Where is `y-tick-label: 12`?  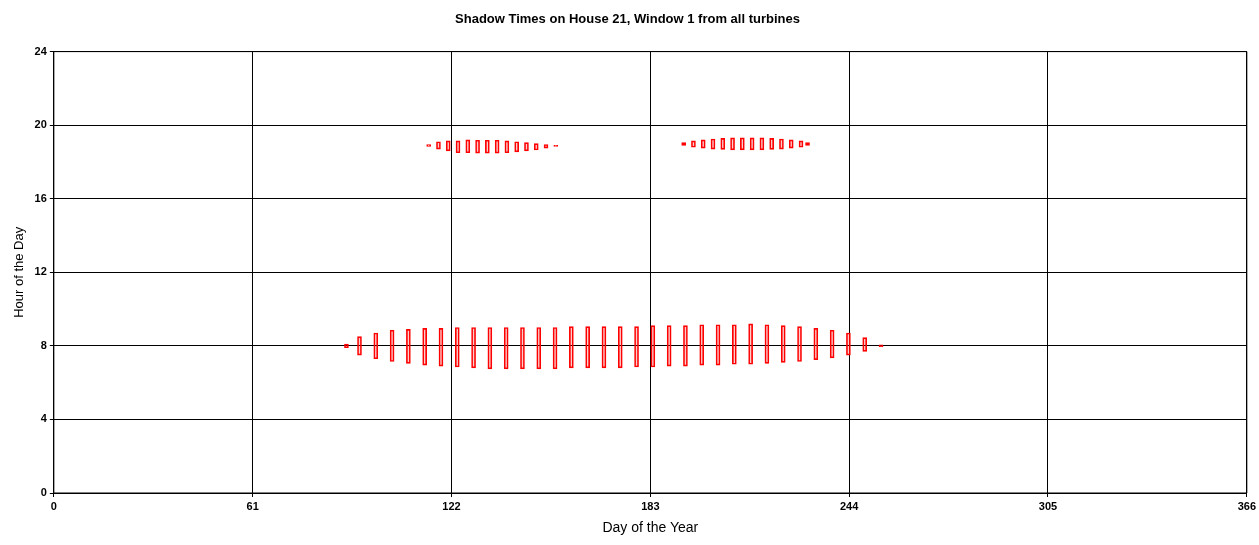
y-tick-label: 12 is located at coordinates (40, 271).